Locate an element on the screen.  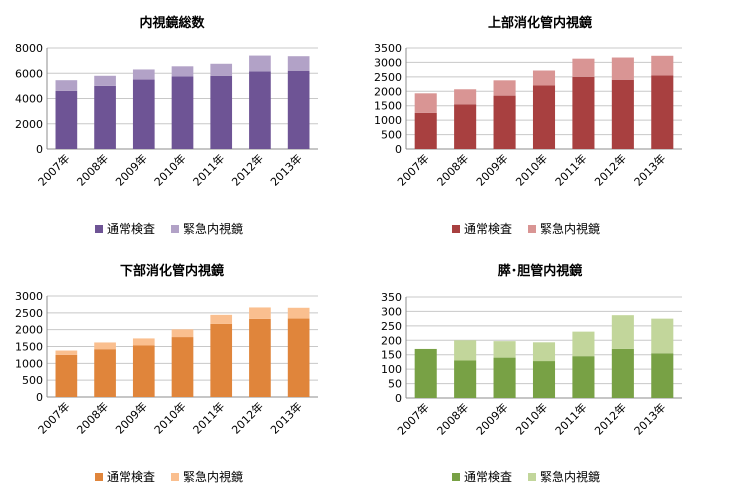
y-tick-label: 250 is located at coordinates (391, 326).